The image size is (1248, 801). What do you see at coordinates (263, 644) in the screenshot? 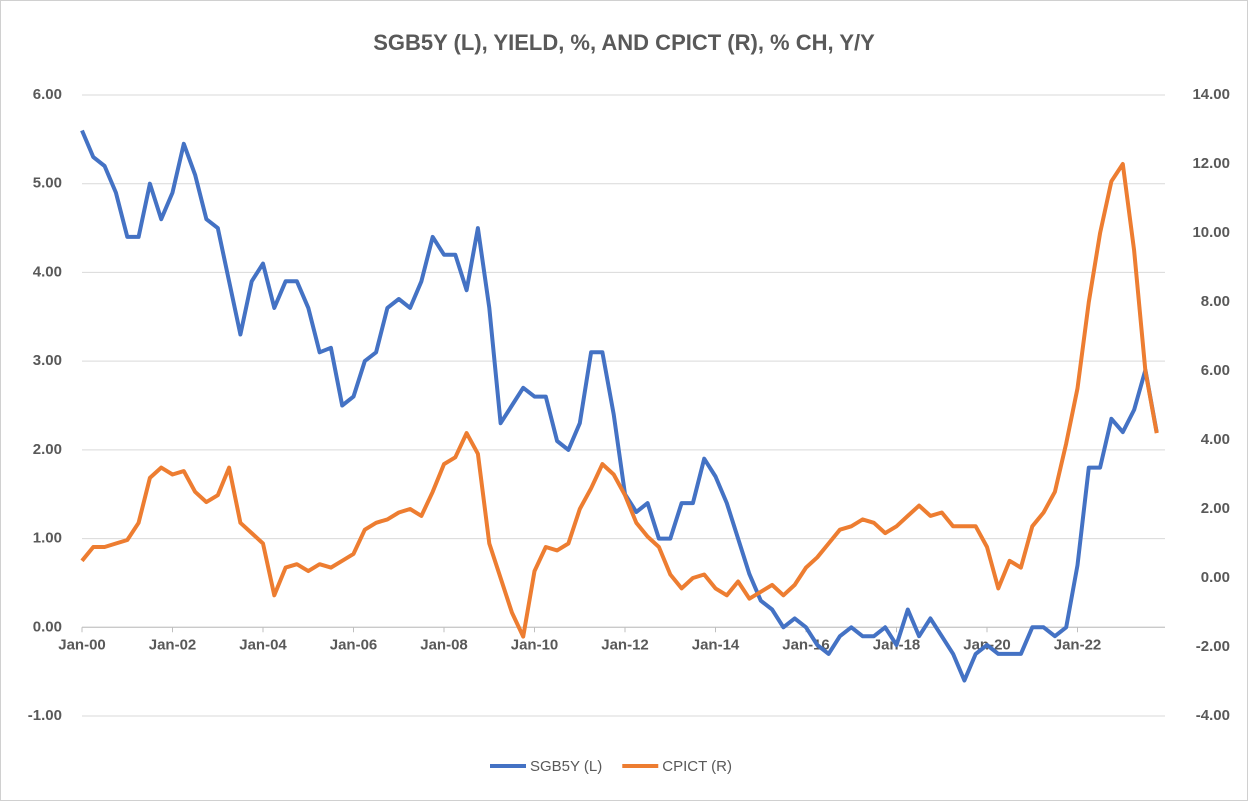
I see `x-tick-label: Jan-04` at bounding box center [263, 644].